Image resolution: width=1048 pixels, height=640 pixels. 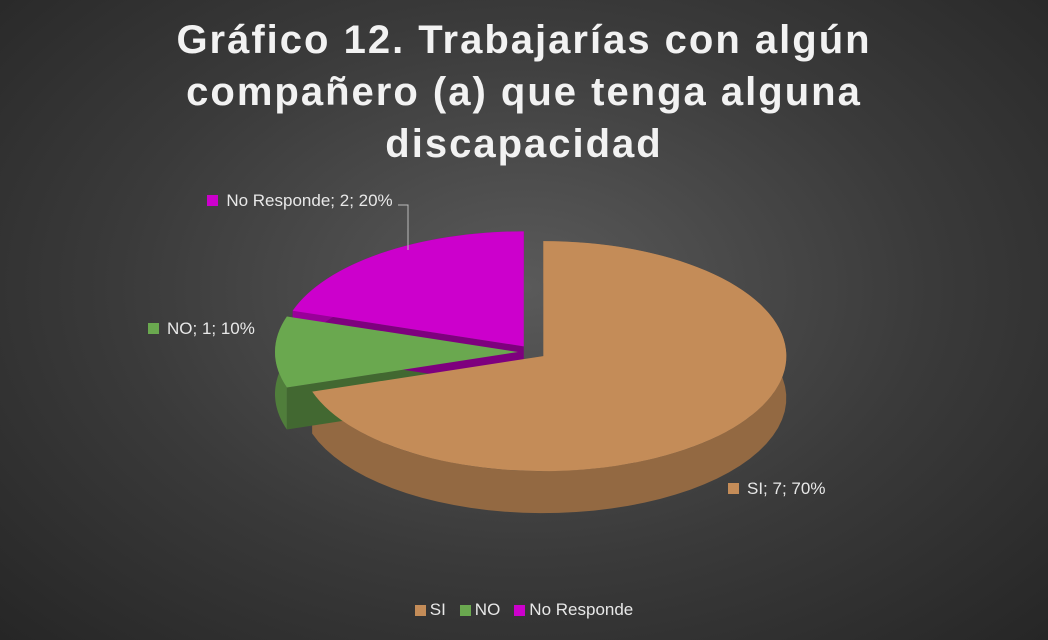 I want to click on data-label: NO; 1; 10%, so click(x=201, y=329).